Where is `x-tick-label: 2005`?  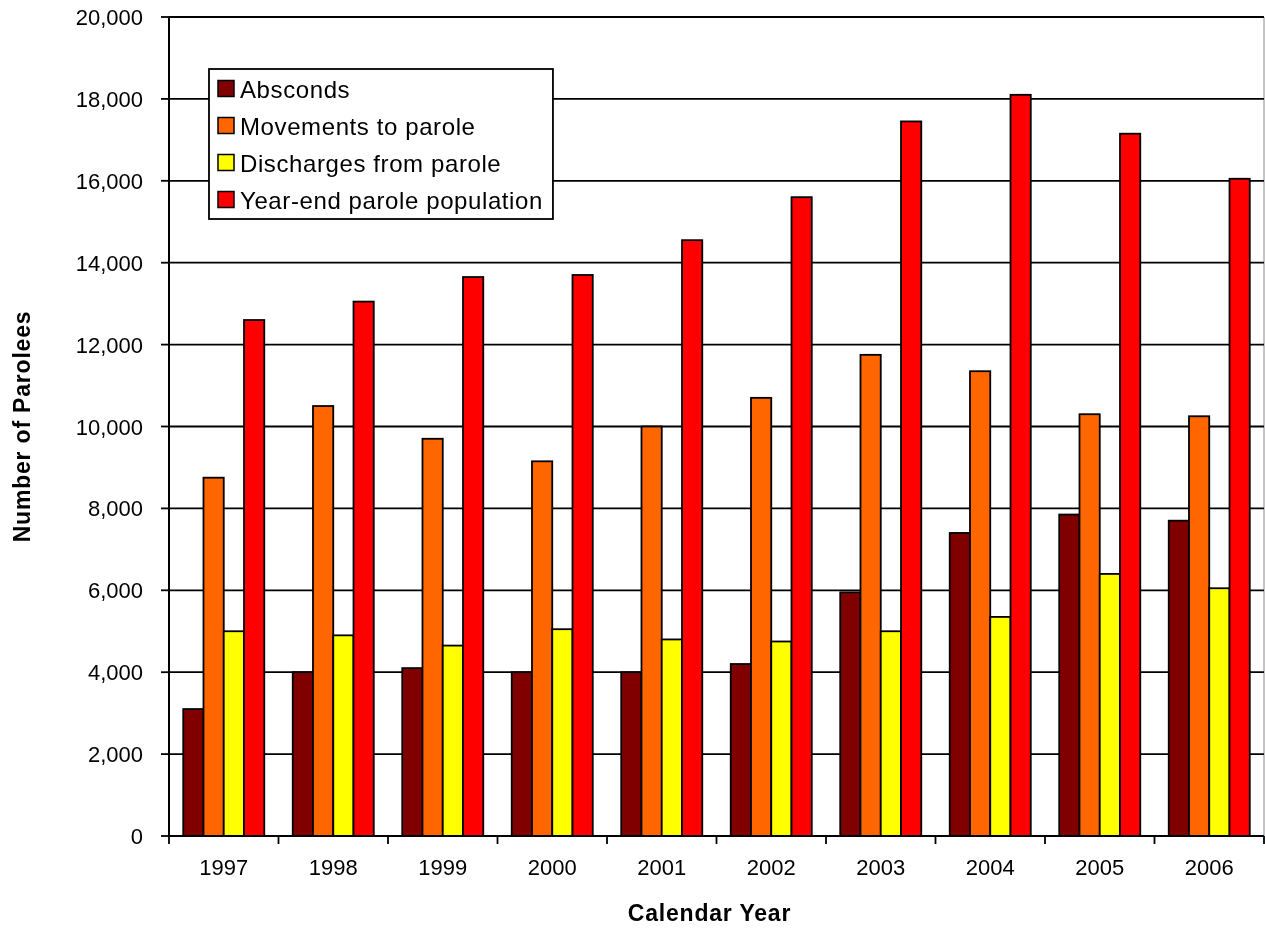
x-tick-label: 2005 is located at coordinates (1100, 867).